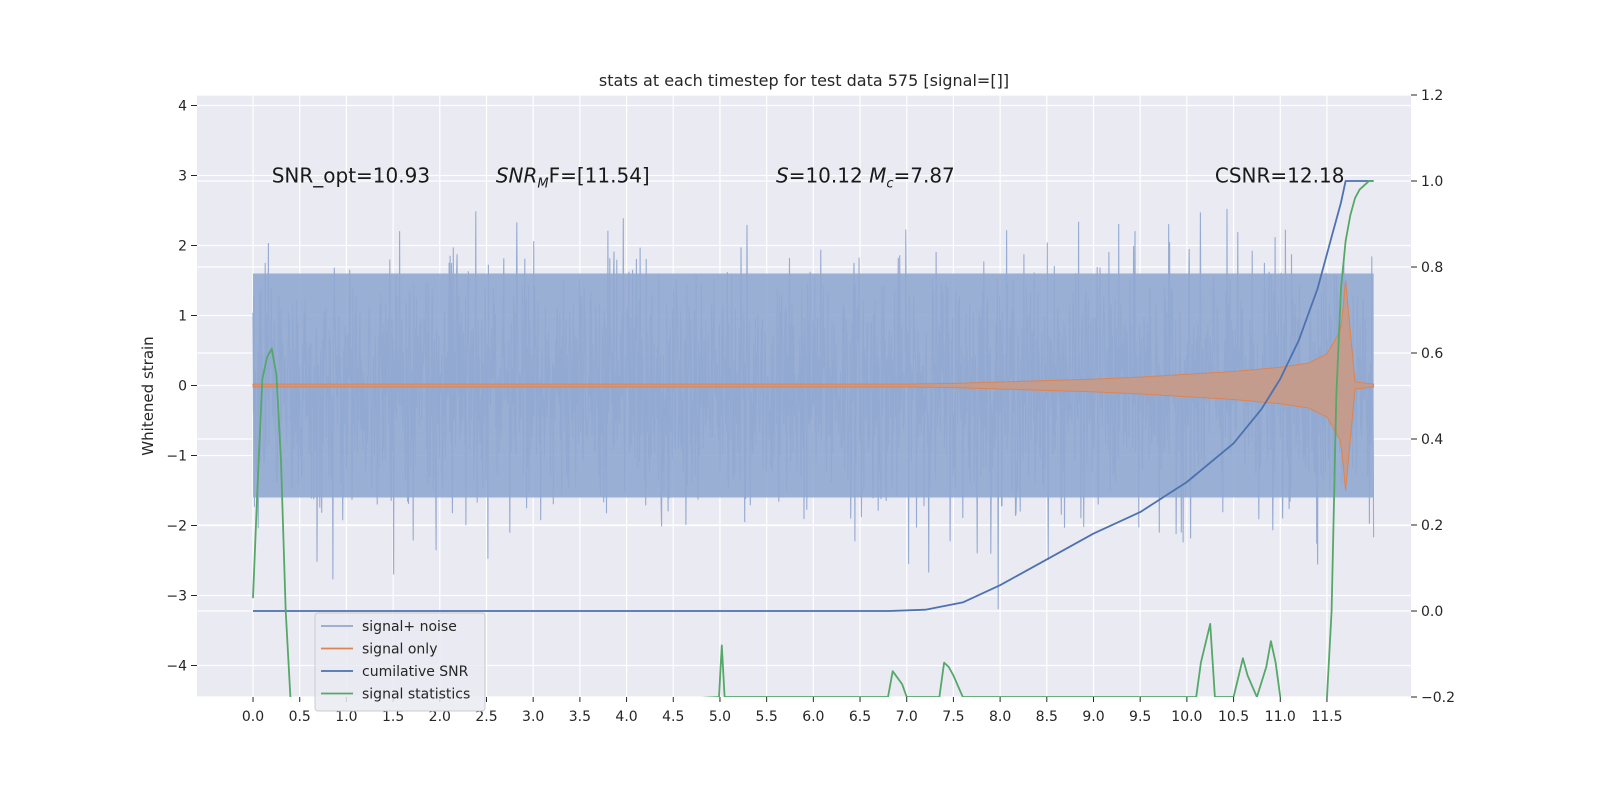  I want to click on x-tick-label: 11.5, so click(1326, 717).